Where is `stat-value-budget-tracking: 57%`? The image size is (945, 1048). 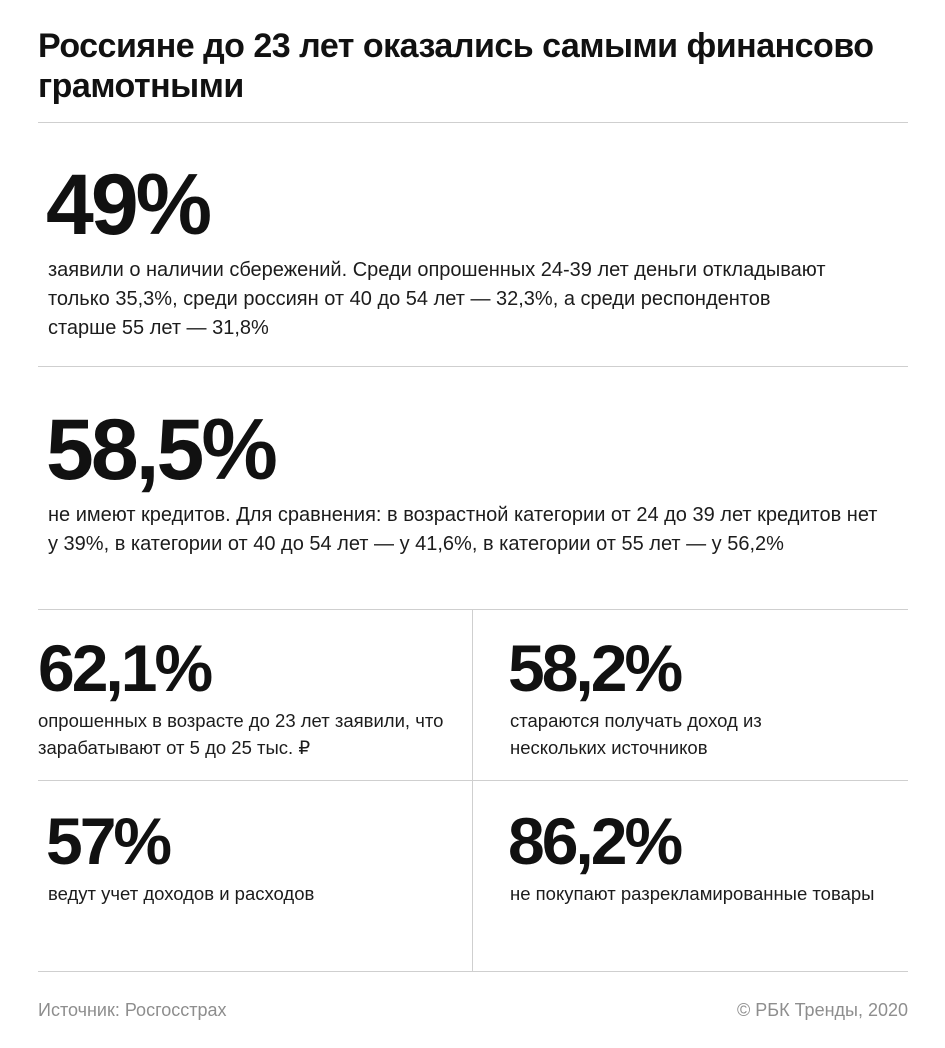 stat-value-budget-tracking: 57% is located at coordinates (109, 841).